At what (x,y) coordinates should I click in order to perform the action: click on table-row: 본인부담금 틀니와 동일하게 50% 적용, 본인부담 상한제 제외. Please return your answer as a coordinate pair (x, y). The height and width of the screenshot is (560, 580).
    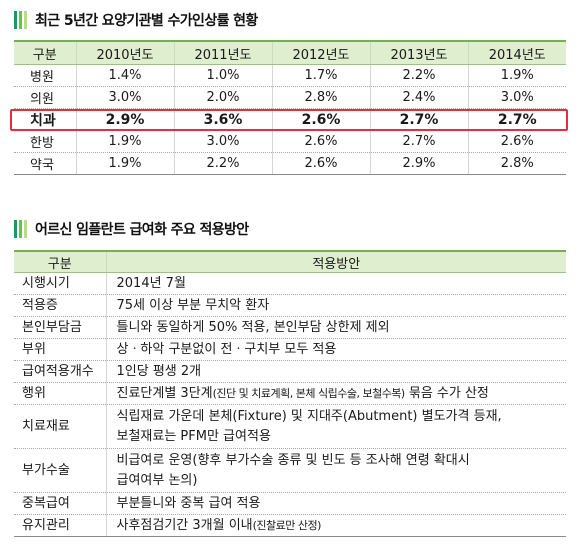
    Looking at the image, I should click on (290, 327).